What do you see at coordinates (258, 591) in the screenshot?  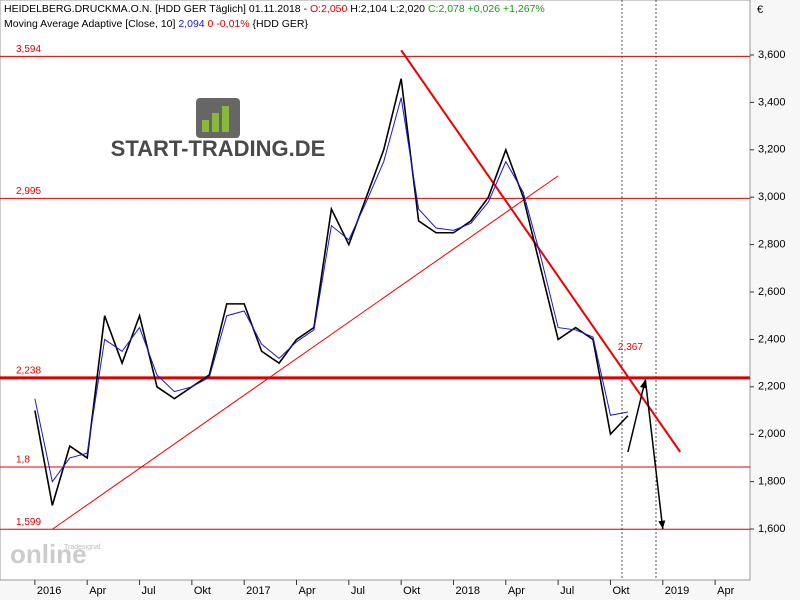 I see `x-tick-label: 2017` at bounding box center [258, 591].